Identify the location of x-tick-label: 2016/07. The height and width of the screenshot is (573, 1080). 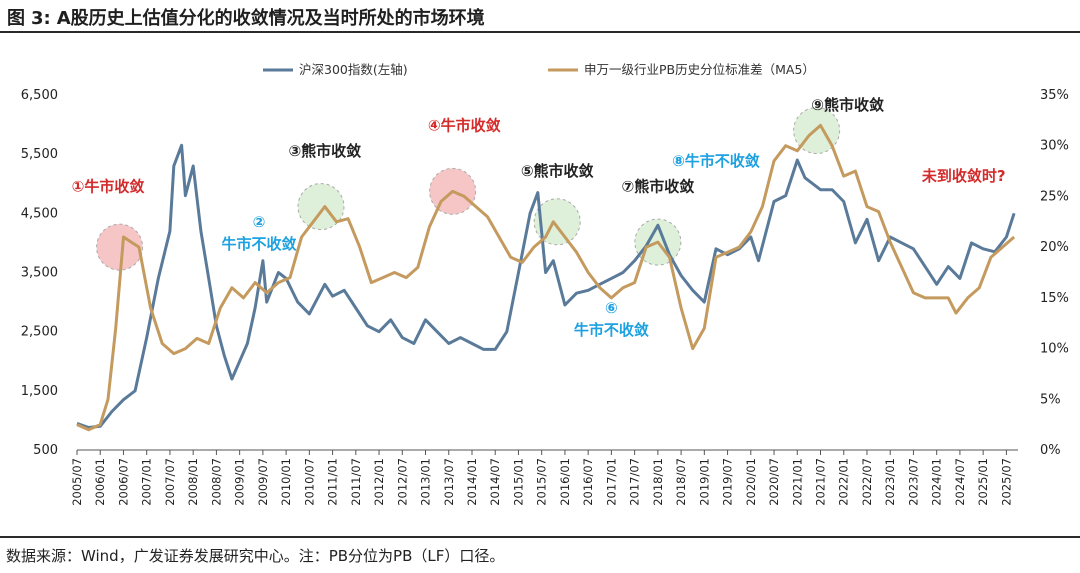
(588, 482).